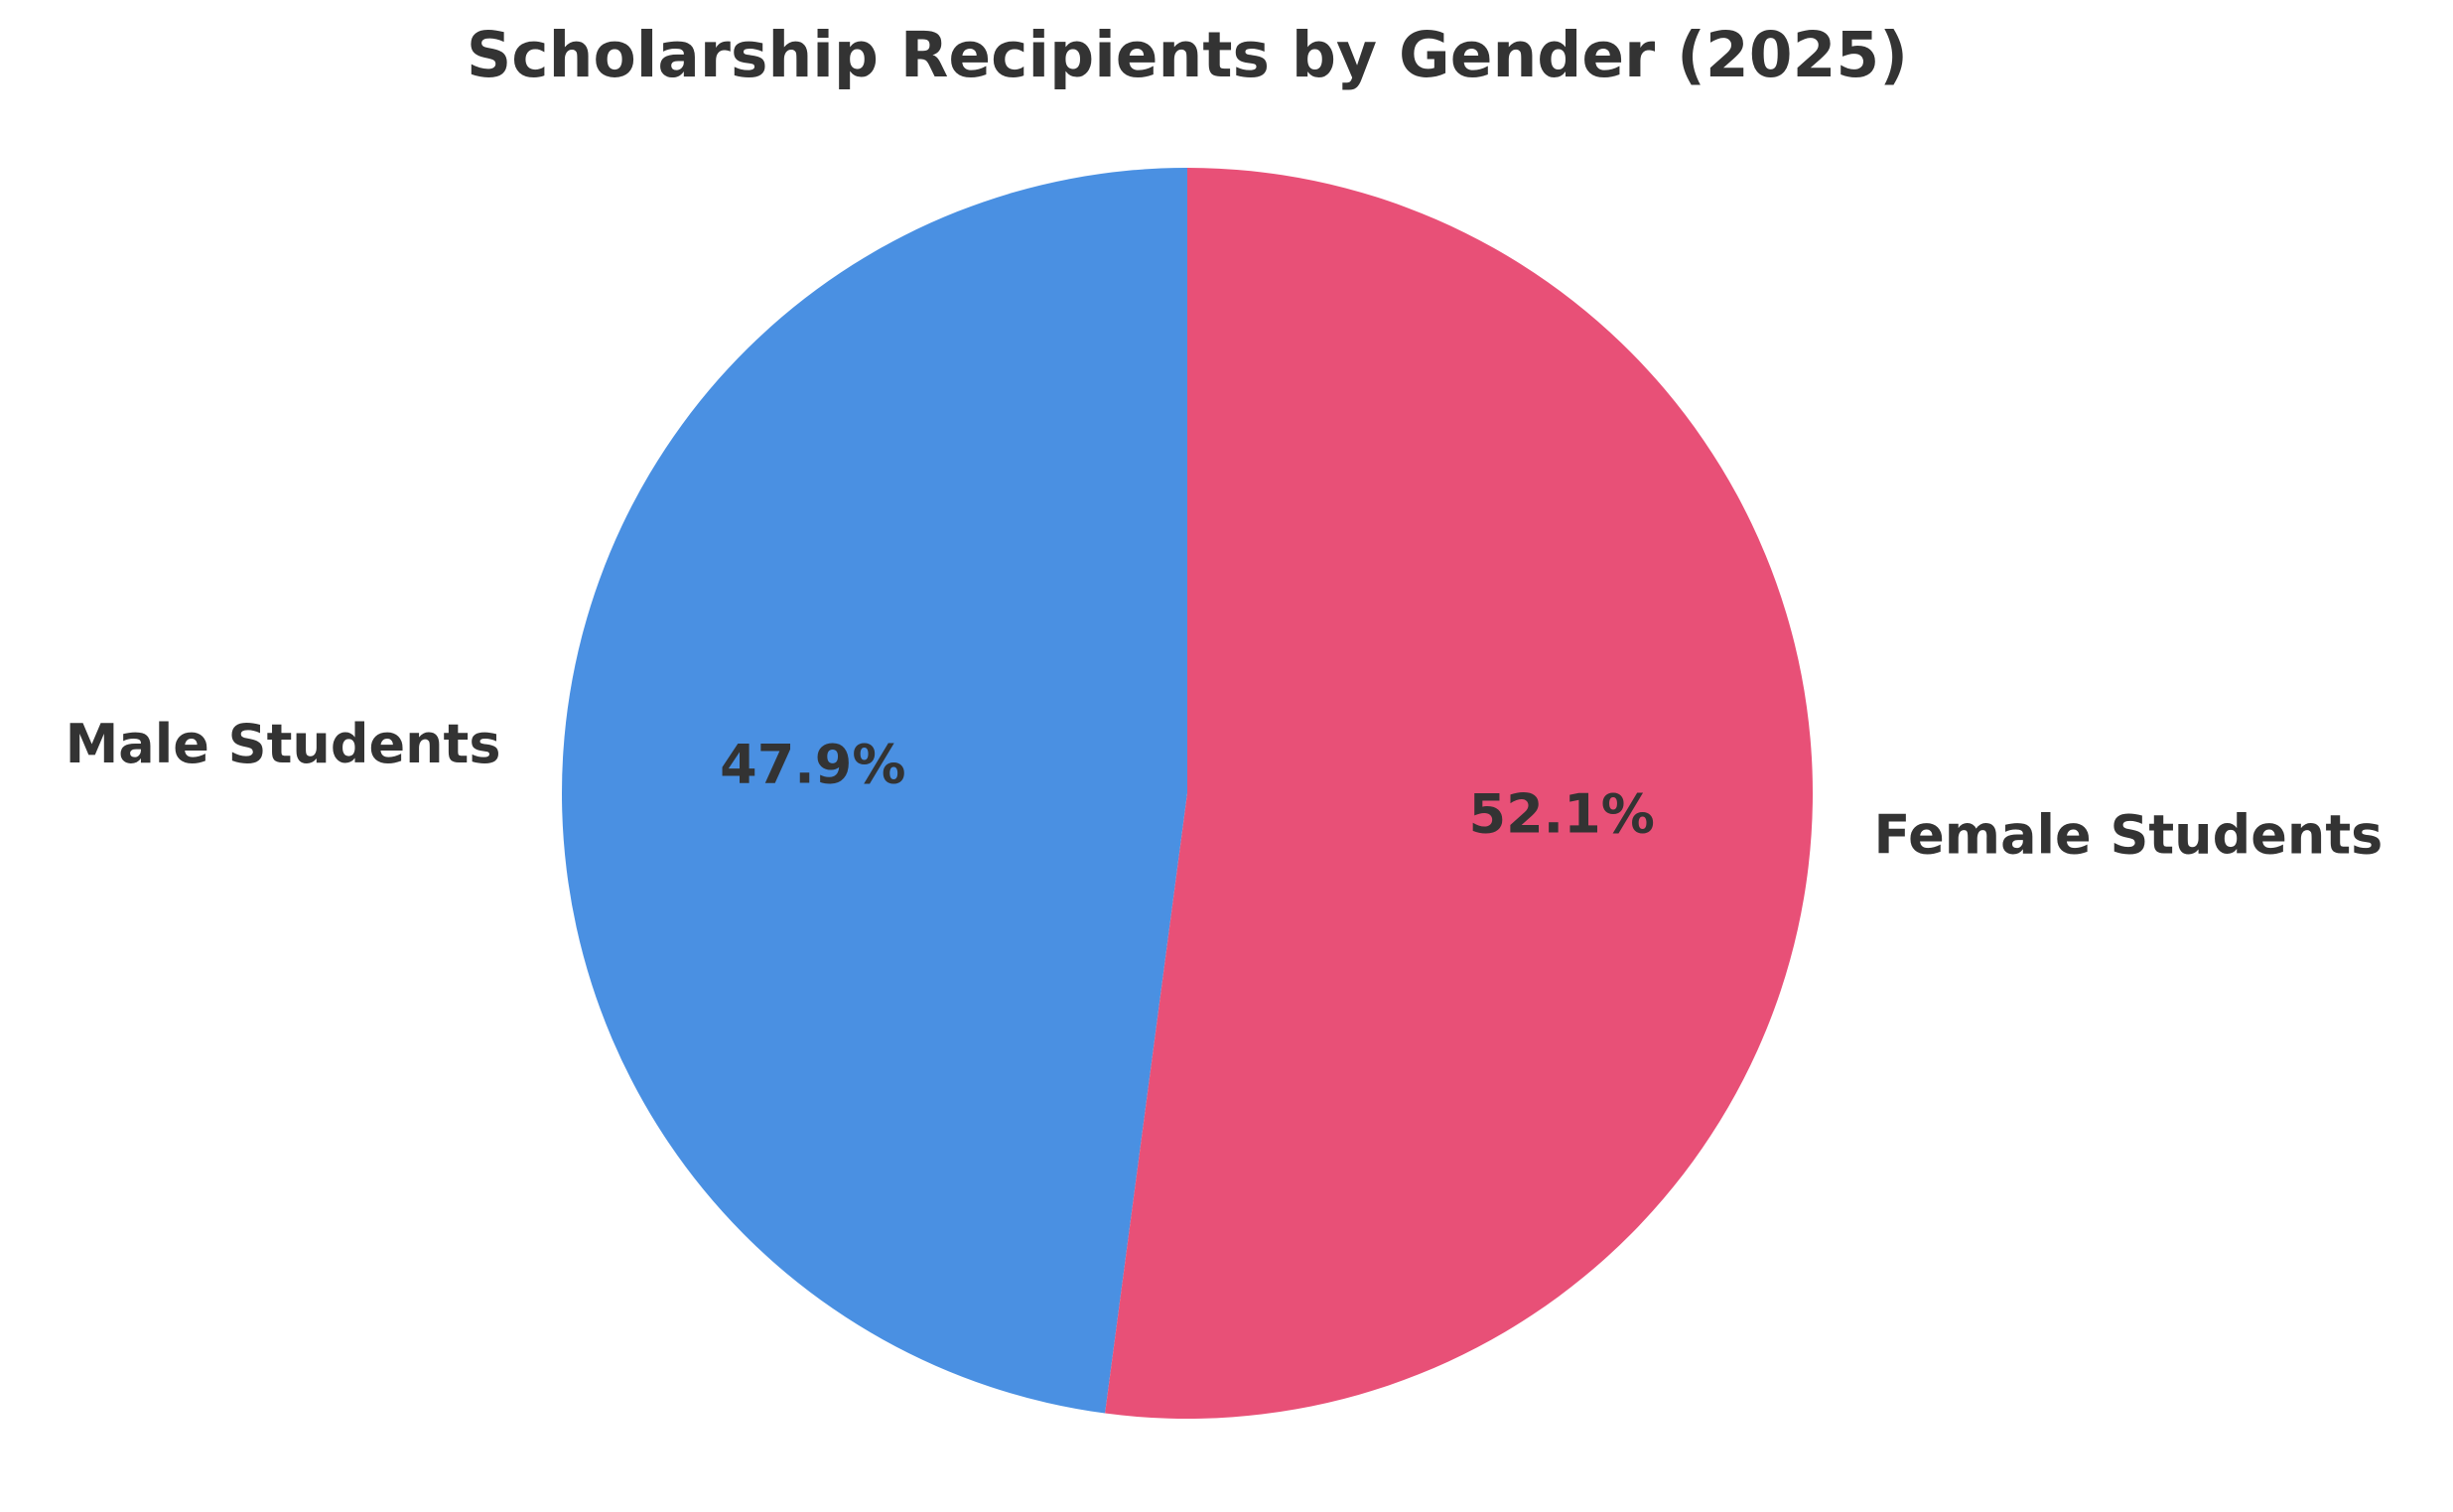  What do you see at coordinates (2128, 834) in the screenshot?
I see `slice-label: Female Students` at bounding box center [2128, 834].